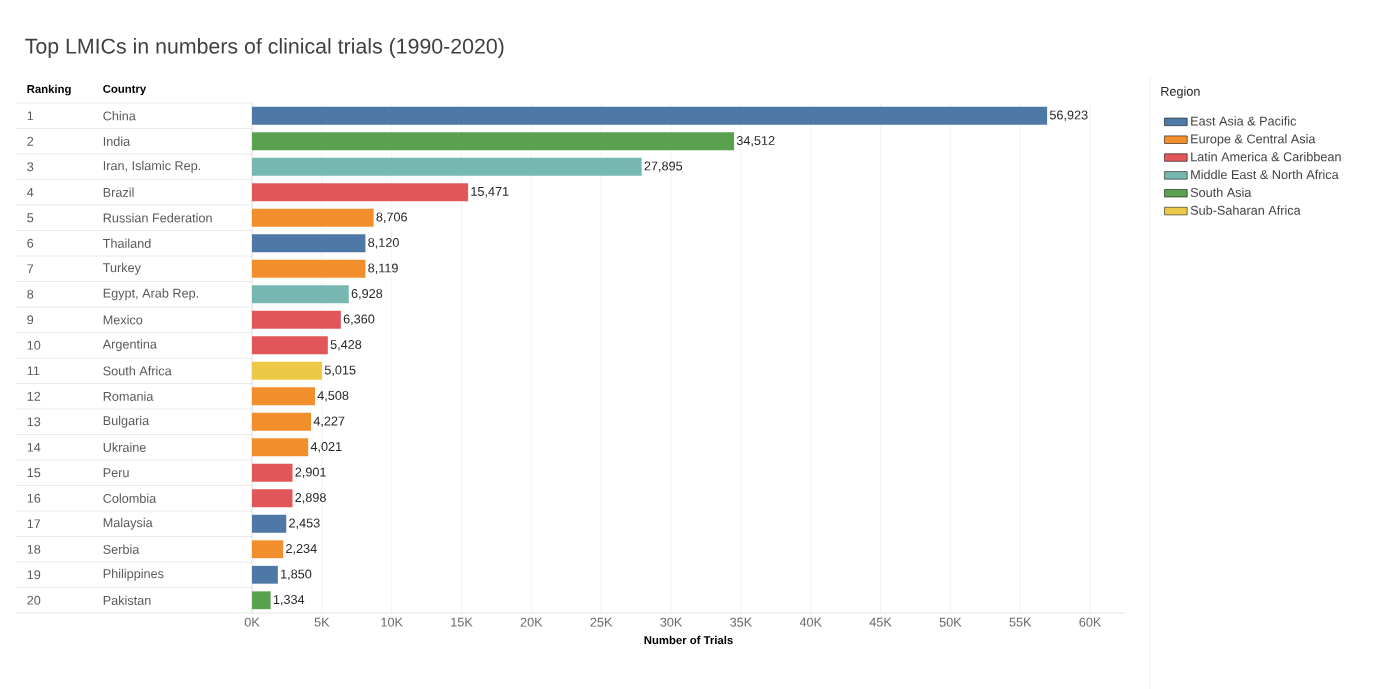  What do you see at coordinates (30, 116) in the screenshot?
I see `text: 1` at bounding box center [30, 116].